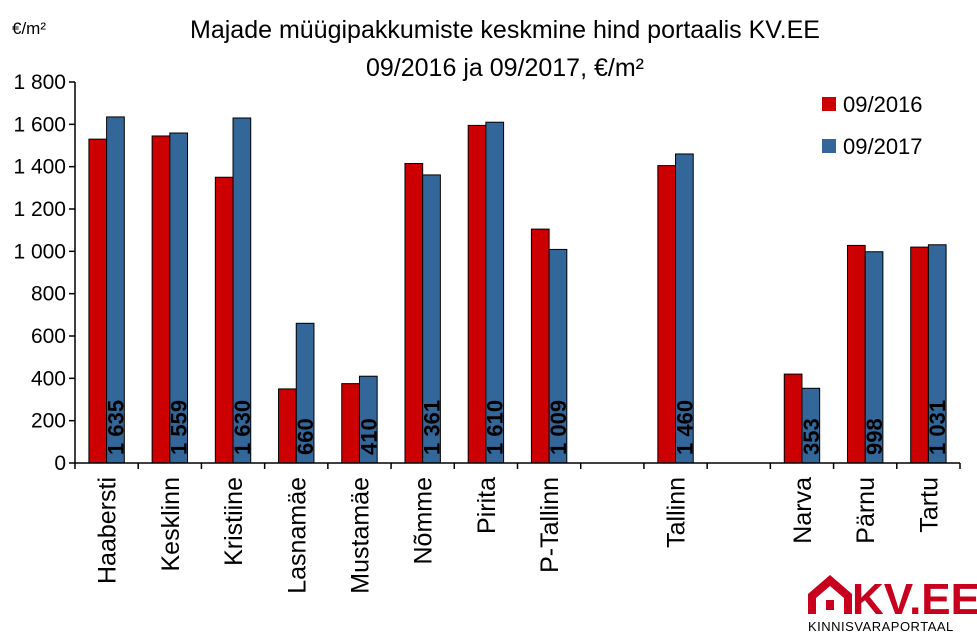 The image size is (977, 638). Describe the element at coordinates (115, 427) in the screenshot. I see `data-label-2017: 1 635` at that location.